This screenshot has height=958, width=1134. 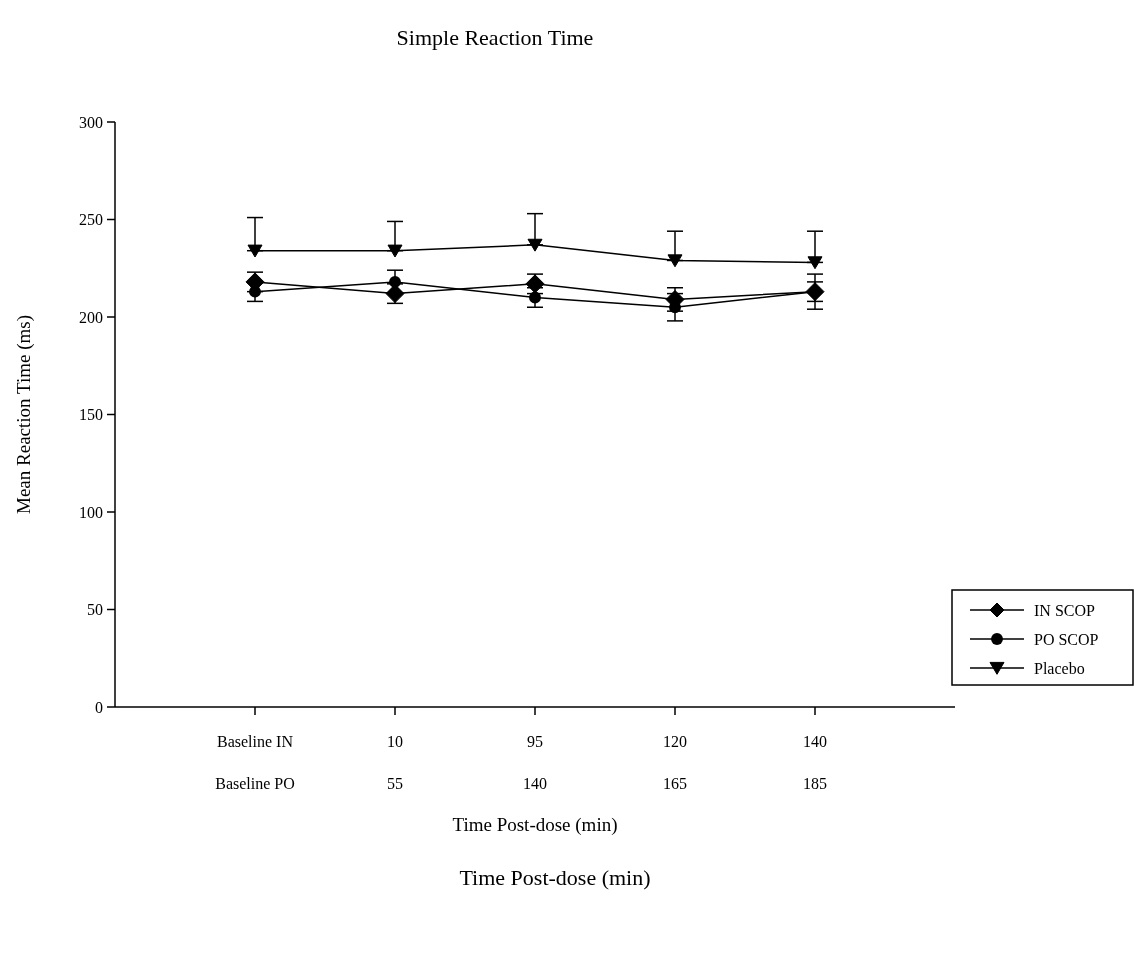 What do you see at coordinates (91, 512) in the screenshot?
I see `y-tick-label: 100` at bounding box center [91, 512].